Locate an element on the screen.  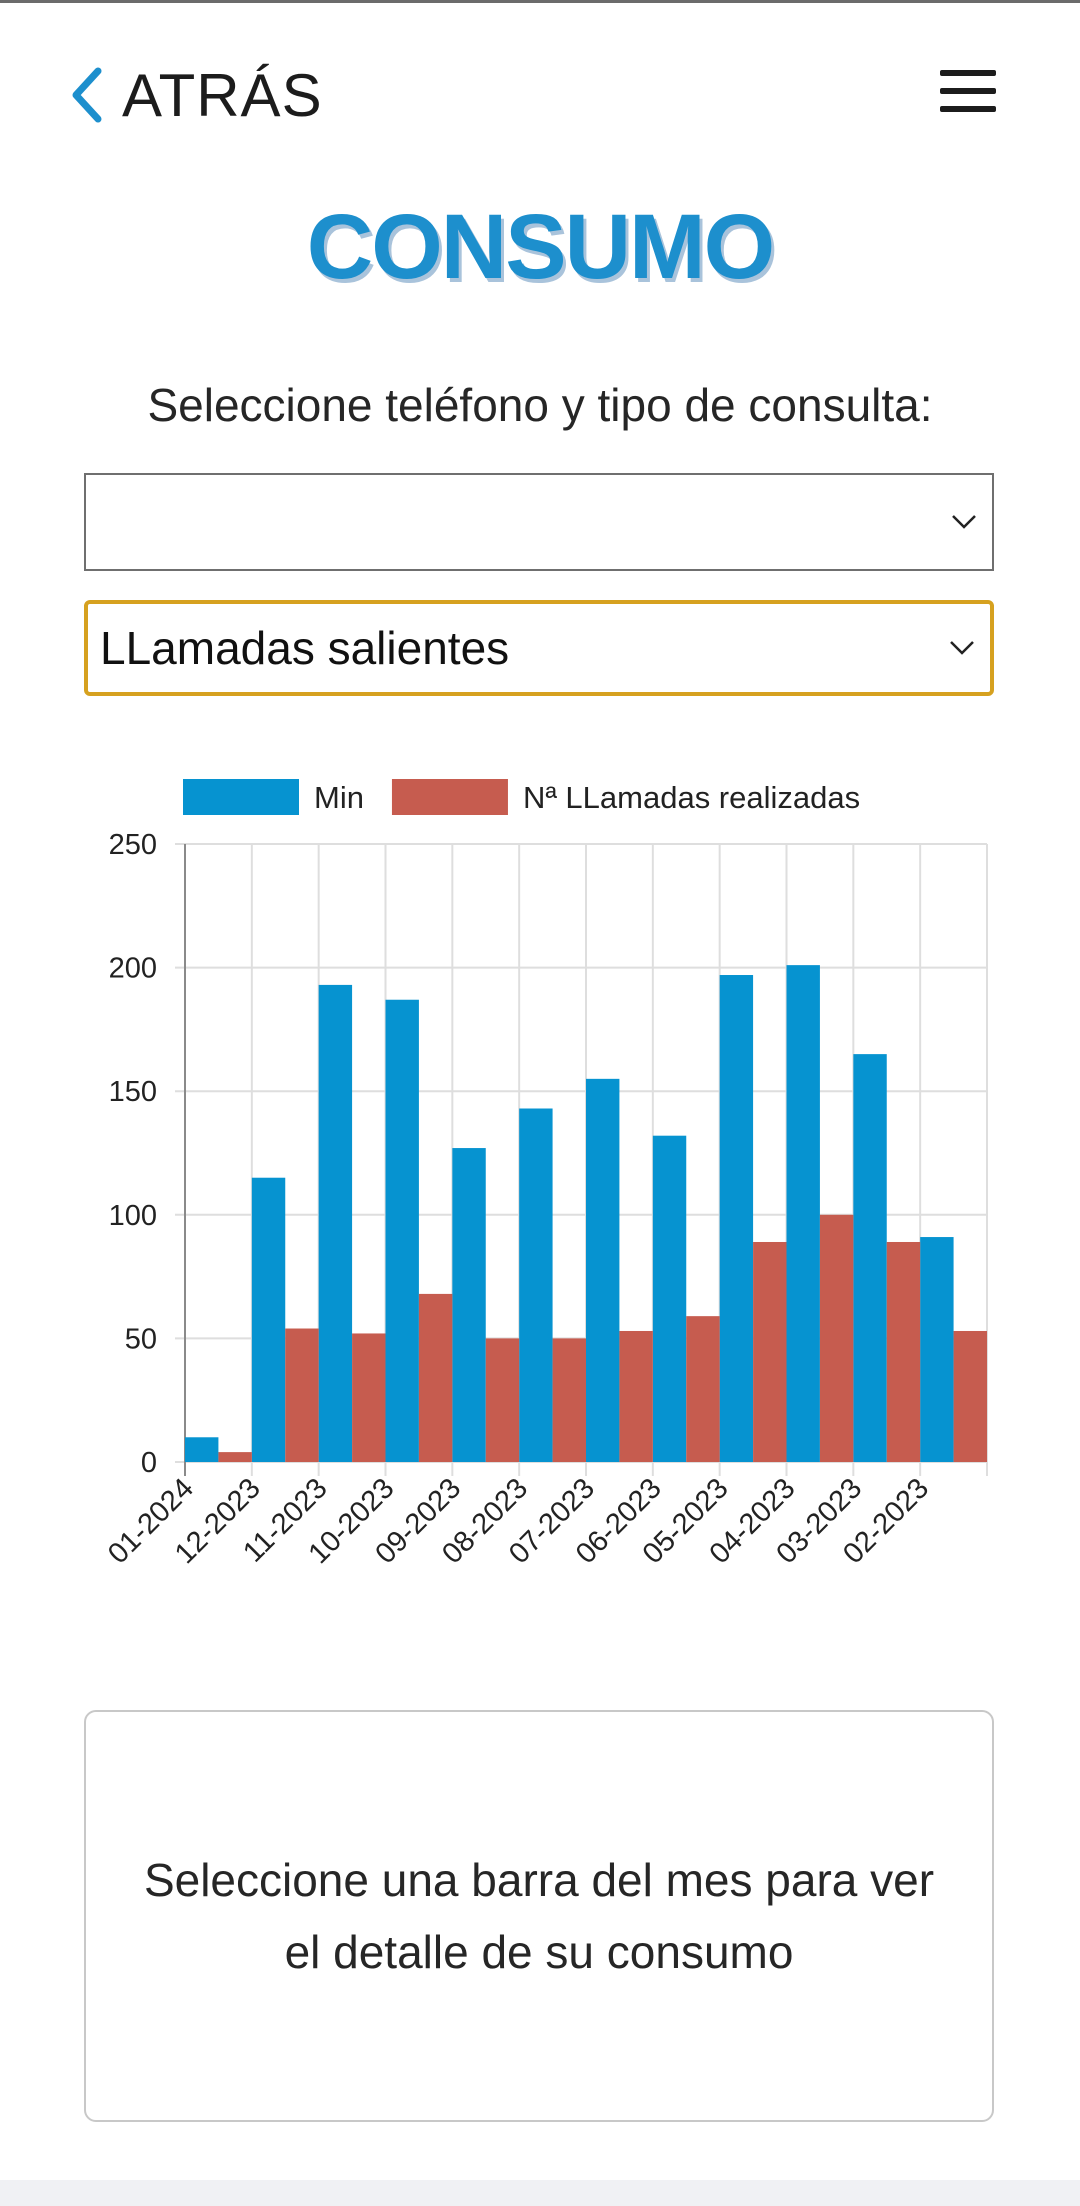
y-tick-label: 0 is located at coordinates (149, 1463).